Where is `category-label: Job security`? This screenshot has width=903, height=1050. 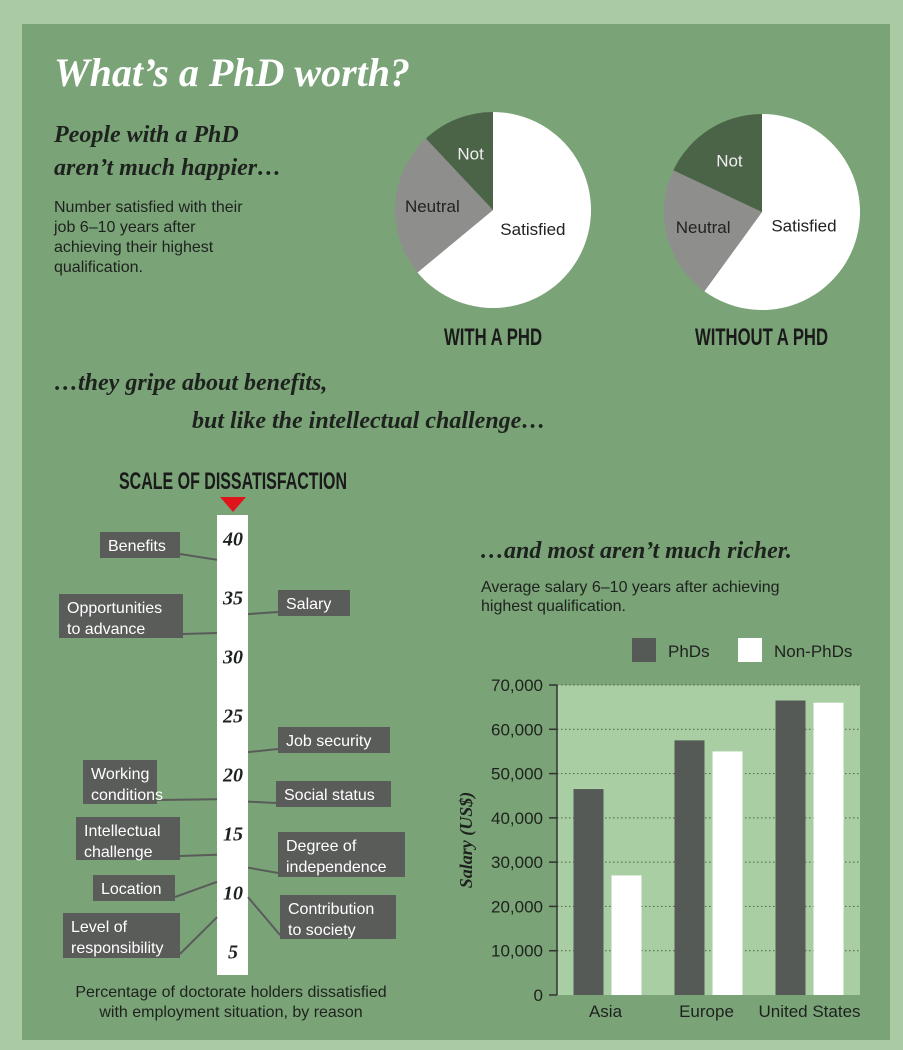
category-label: Job security is located at coordinates (328, 741).